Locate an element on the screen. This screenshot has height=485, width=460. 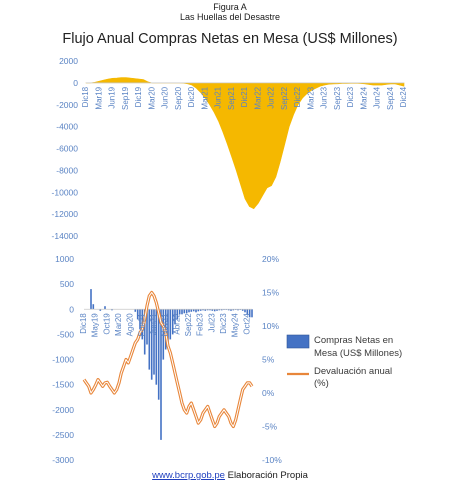
y-tick-label: -14000 is located at coordinates (65, 236).